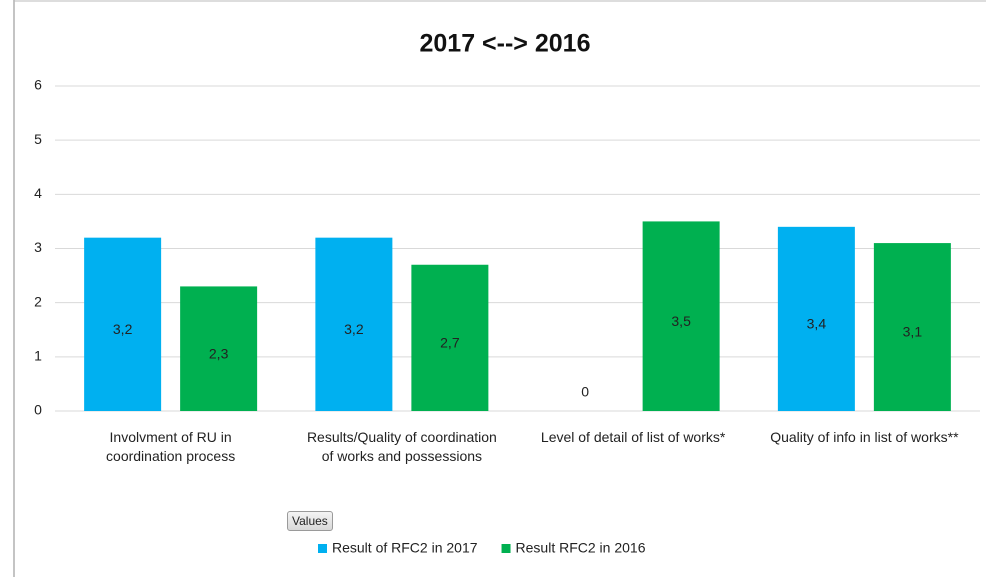  What do you see at coordinates (219, 353) in the screenshot?
I see `data-label: 2,3` at bounding box center [219, 353].